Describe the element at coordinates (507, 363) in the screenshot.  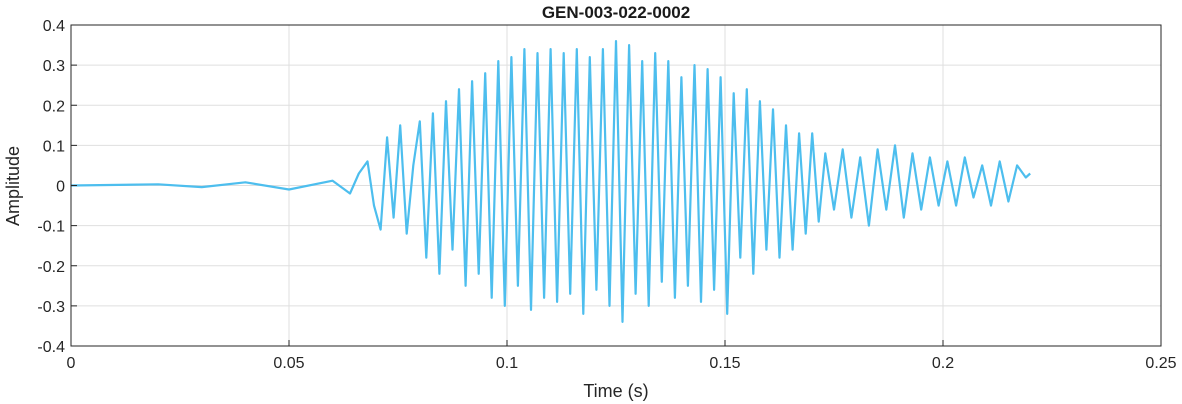
I see `x-tick-label: 0.1` at that location.